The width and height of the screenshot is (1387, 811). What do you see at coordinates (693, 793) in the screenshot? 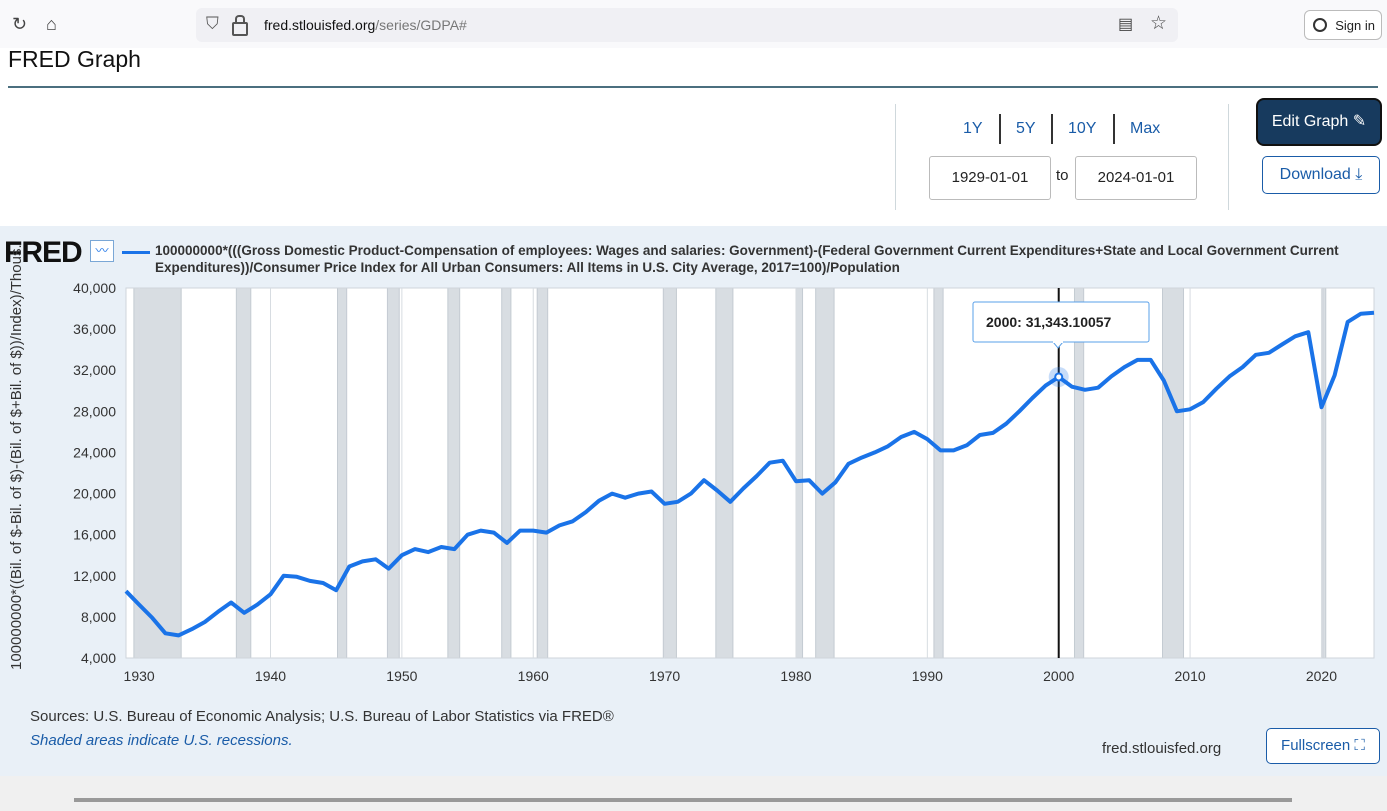
I see `horizontal-scrollbar` at bounding box center [693, 793].